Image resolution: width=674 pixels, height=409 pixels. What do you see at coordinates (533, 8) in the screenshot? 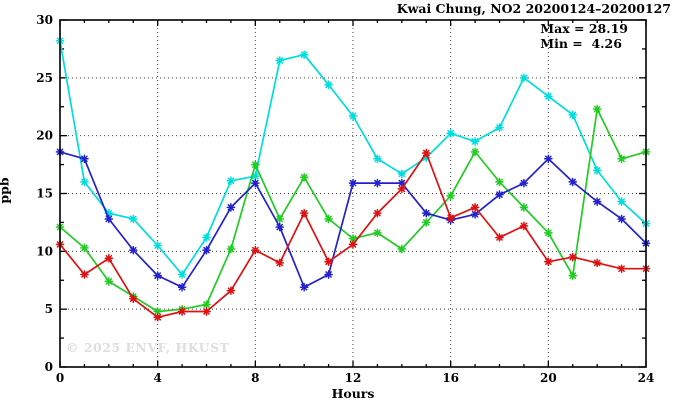
I see `chart-title: Kwai Chung, NO2 20200124–20200127` at bounding box center [533, 8].